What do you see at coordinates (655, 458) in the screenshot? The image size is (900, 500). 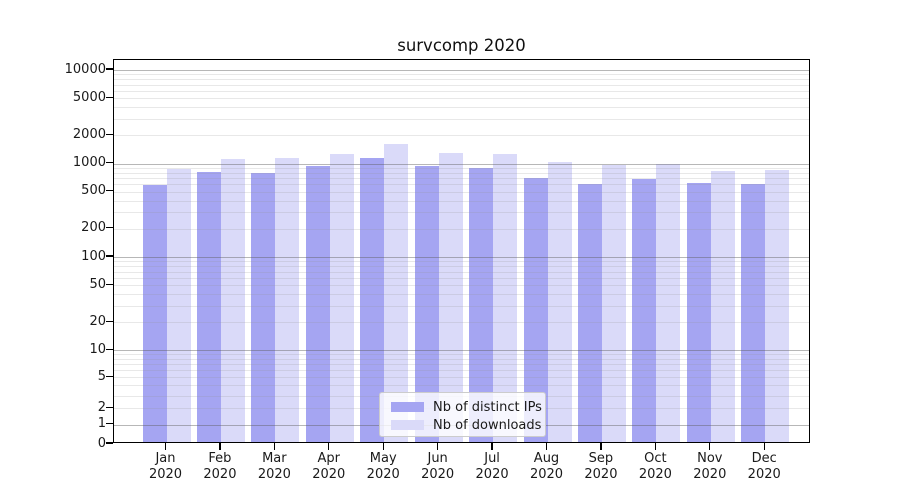 I see `x-tick-label-month: Oct` at bounding box center [655, 458].